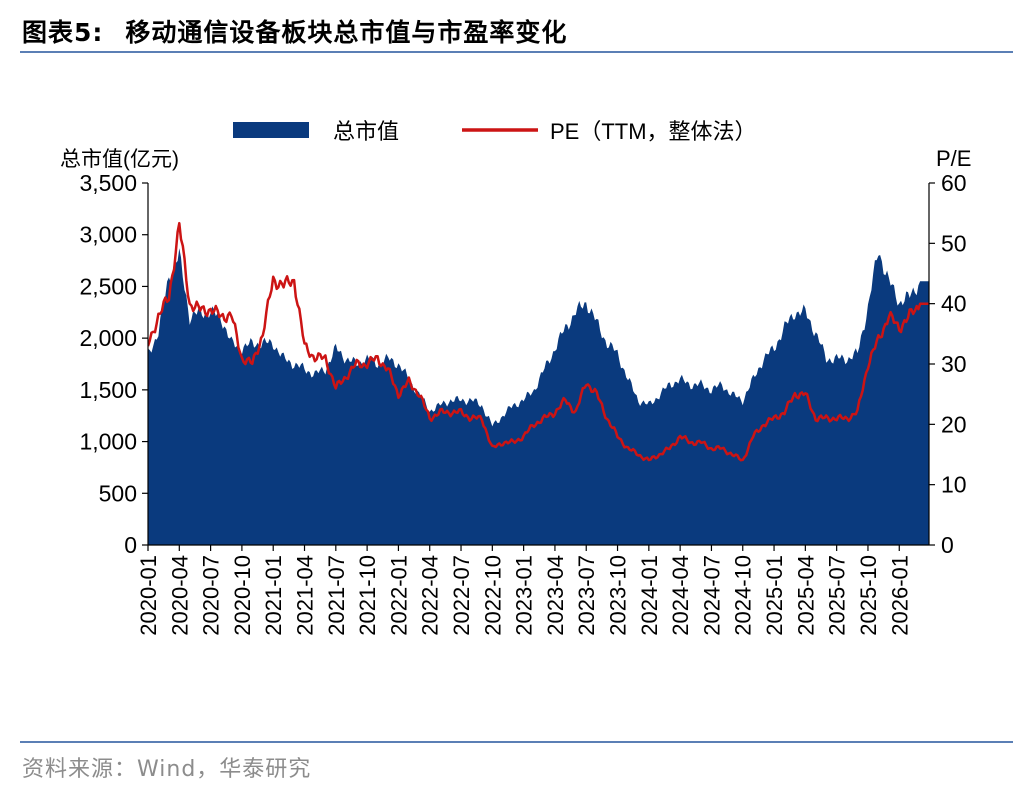  What do you see at coordinates (743, 595) in the screenshot?
I see `x-tick-label: 2024-10` at bounding box center [743, 595].